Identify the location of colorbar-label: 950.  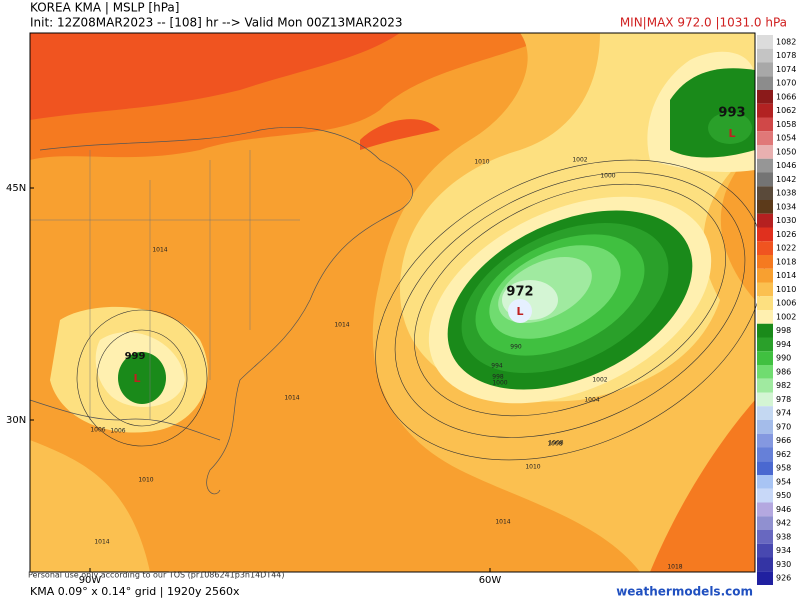
(783, 495).